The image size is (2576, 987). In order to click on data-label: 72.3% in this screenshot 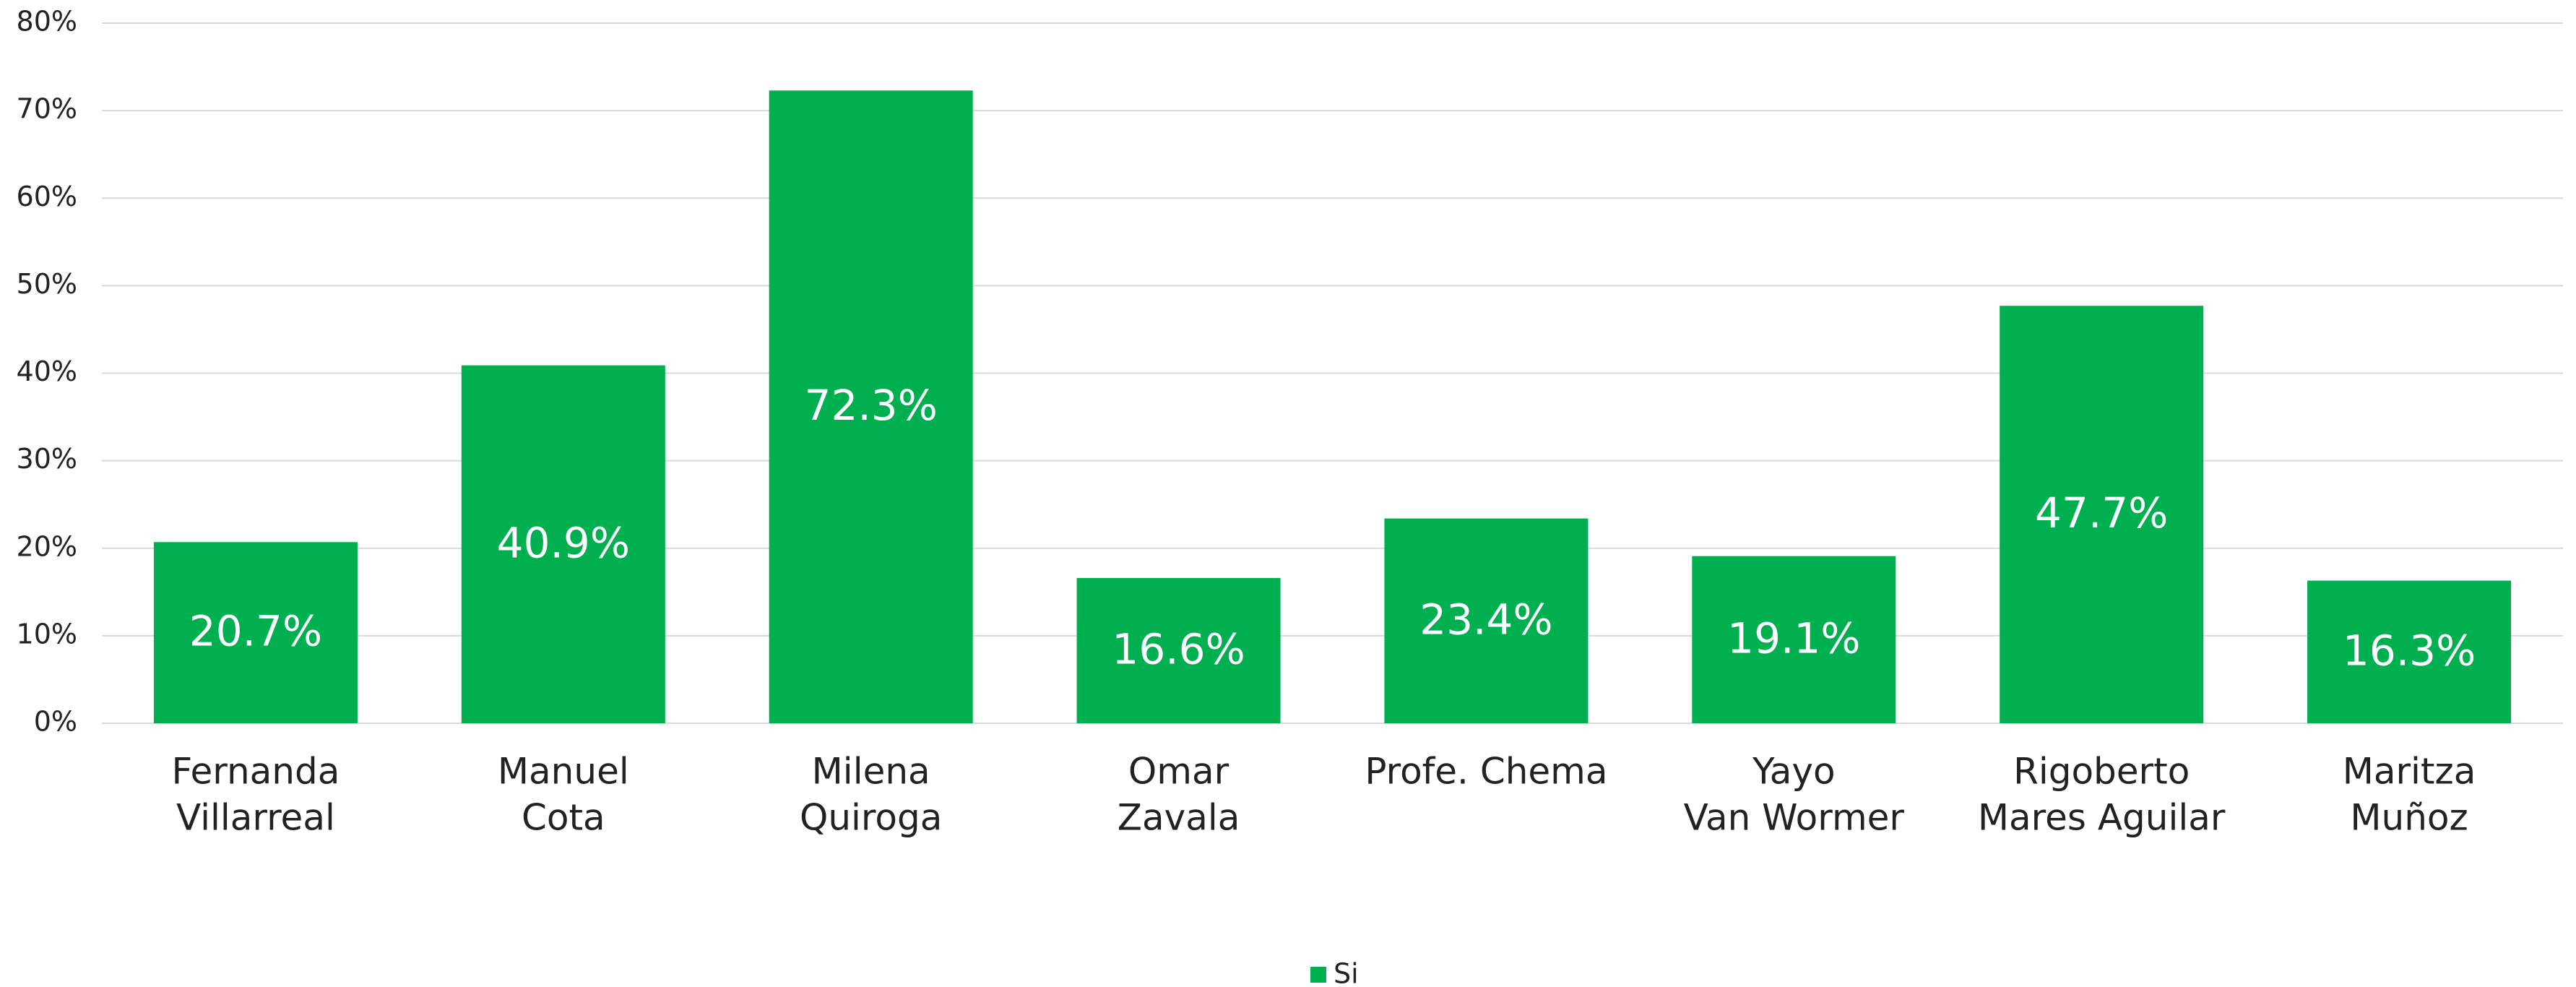, I will do `click(871, 405)`.